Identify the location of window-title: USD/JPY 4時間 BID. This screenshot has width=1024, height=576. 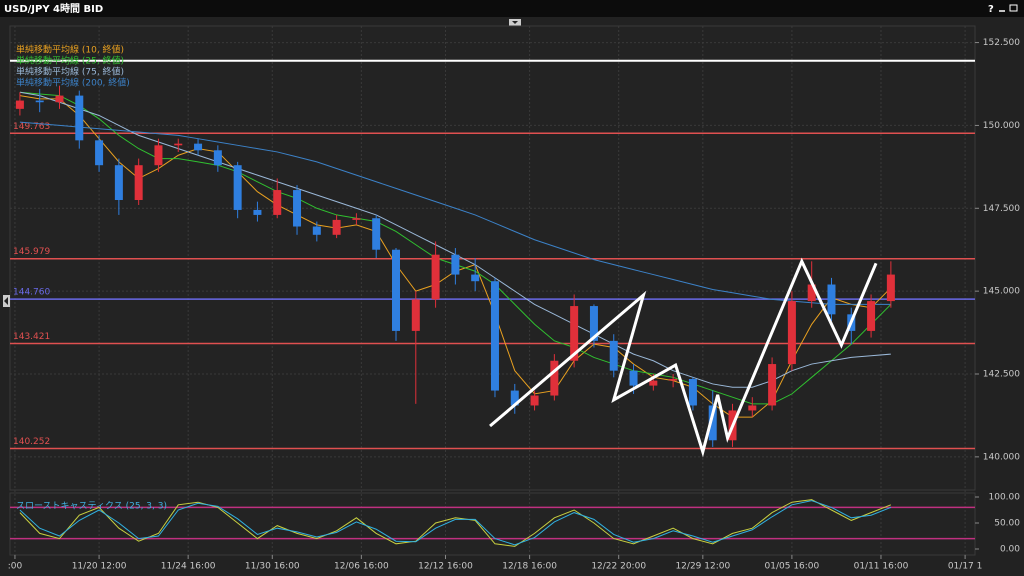
(53, 8).